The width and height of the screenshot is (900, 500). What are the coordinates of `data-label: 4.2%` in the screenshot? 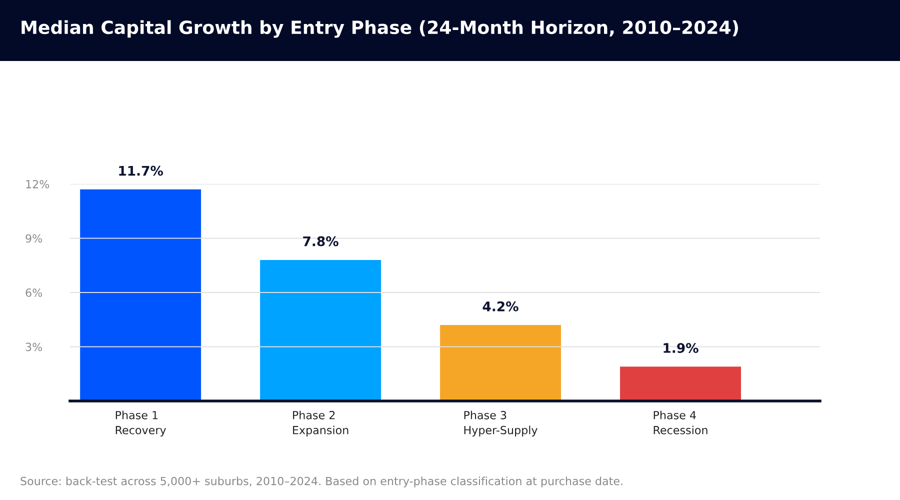 It's located at (500, 306).